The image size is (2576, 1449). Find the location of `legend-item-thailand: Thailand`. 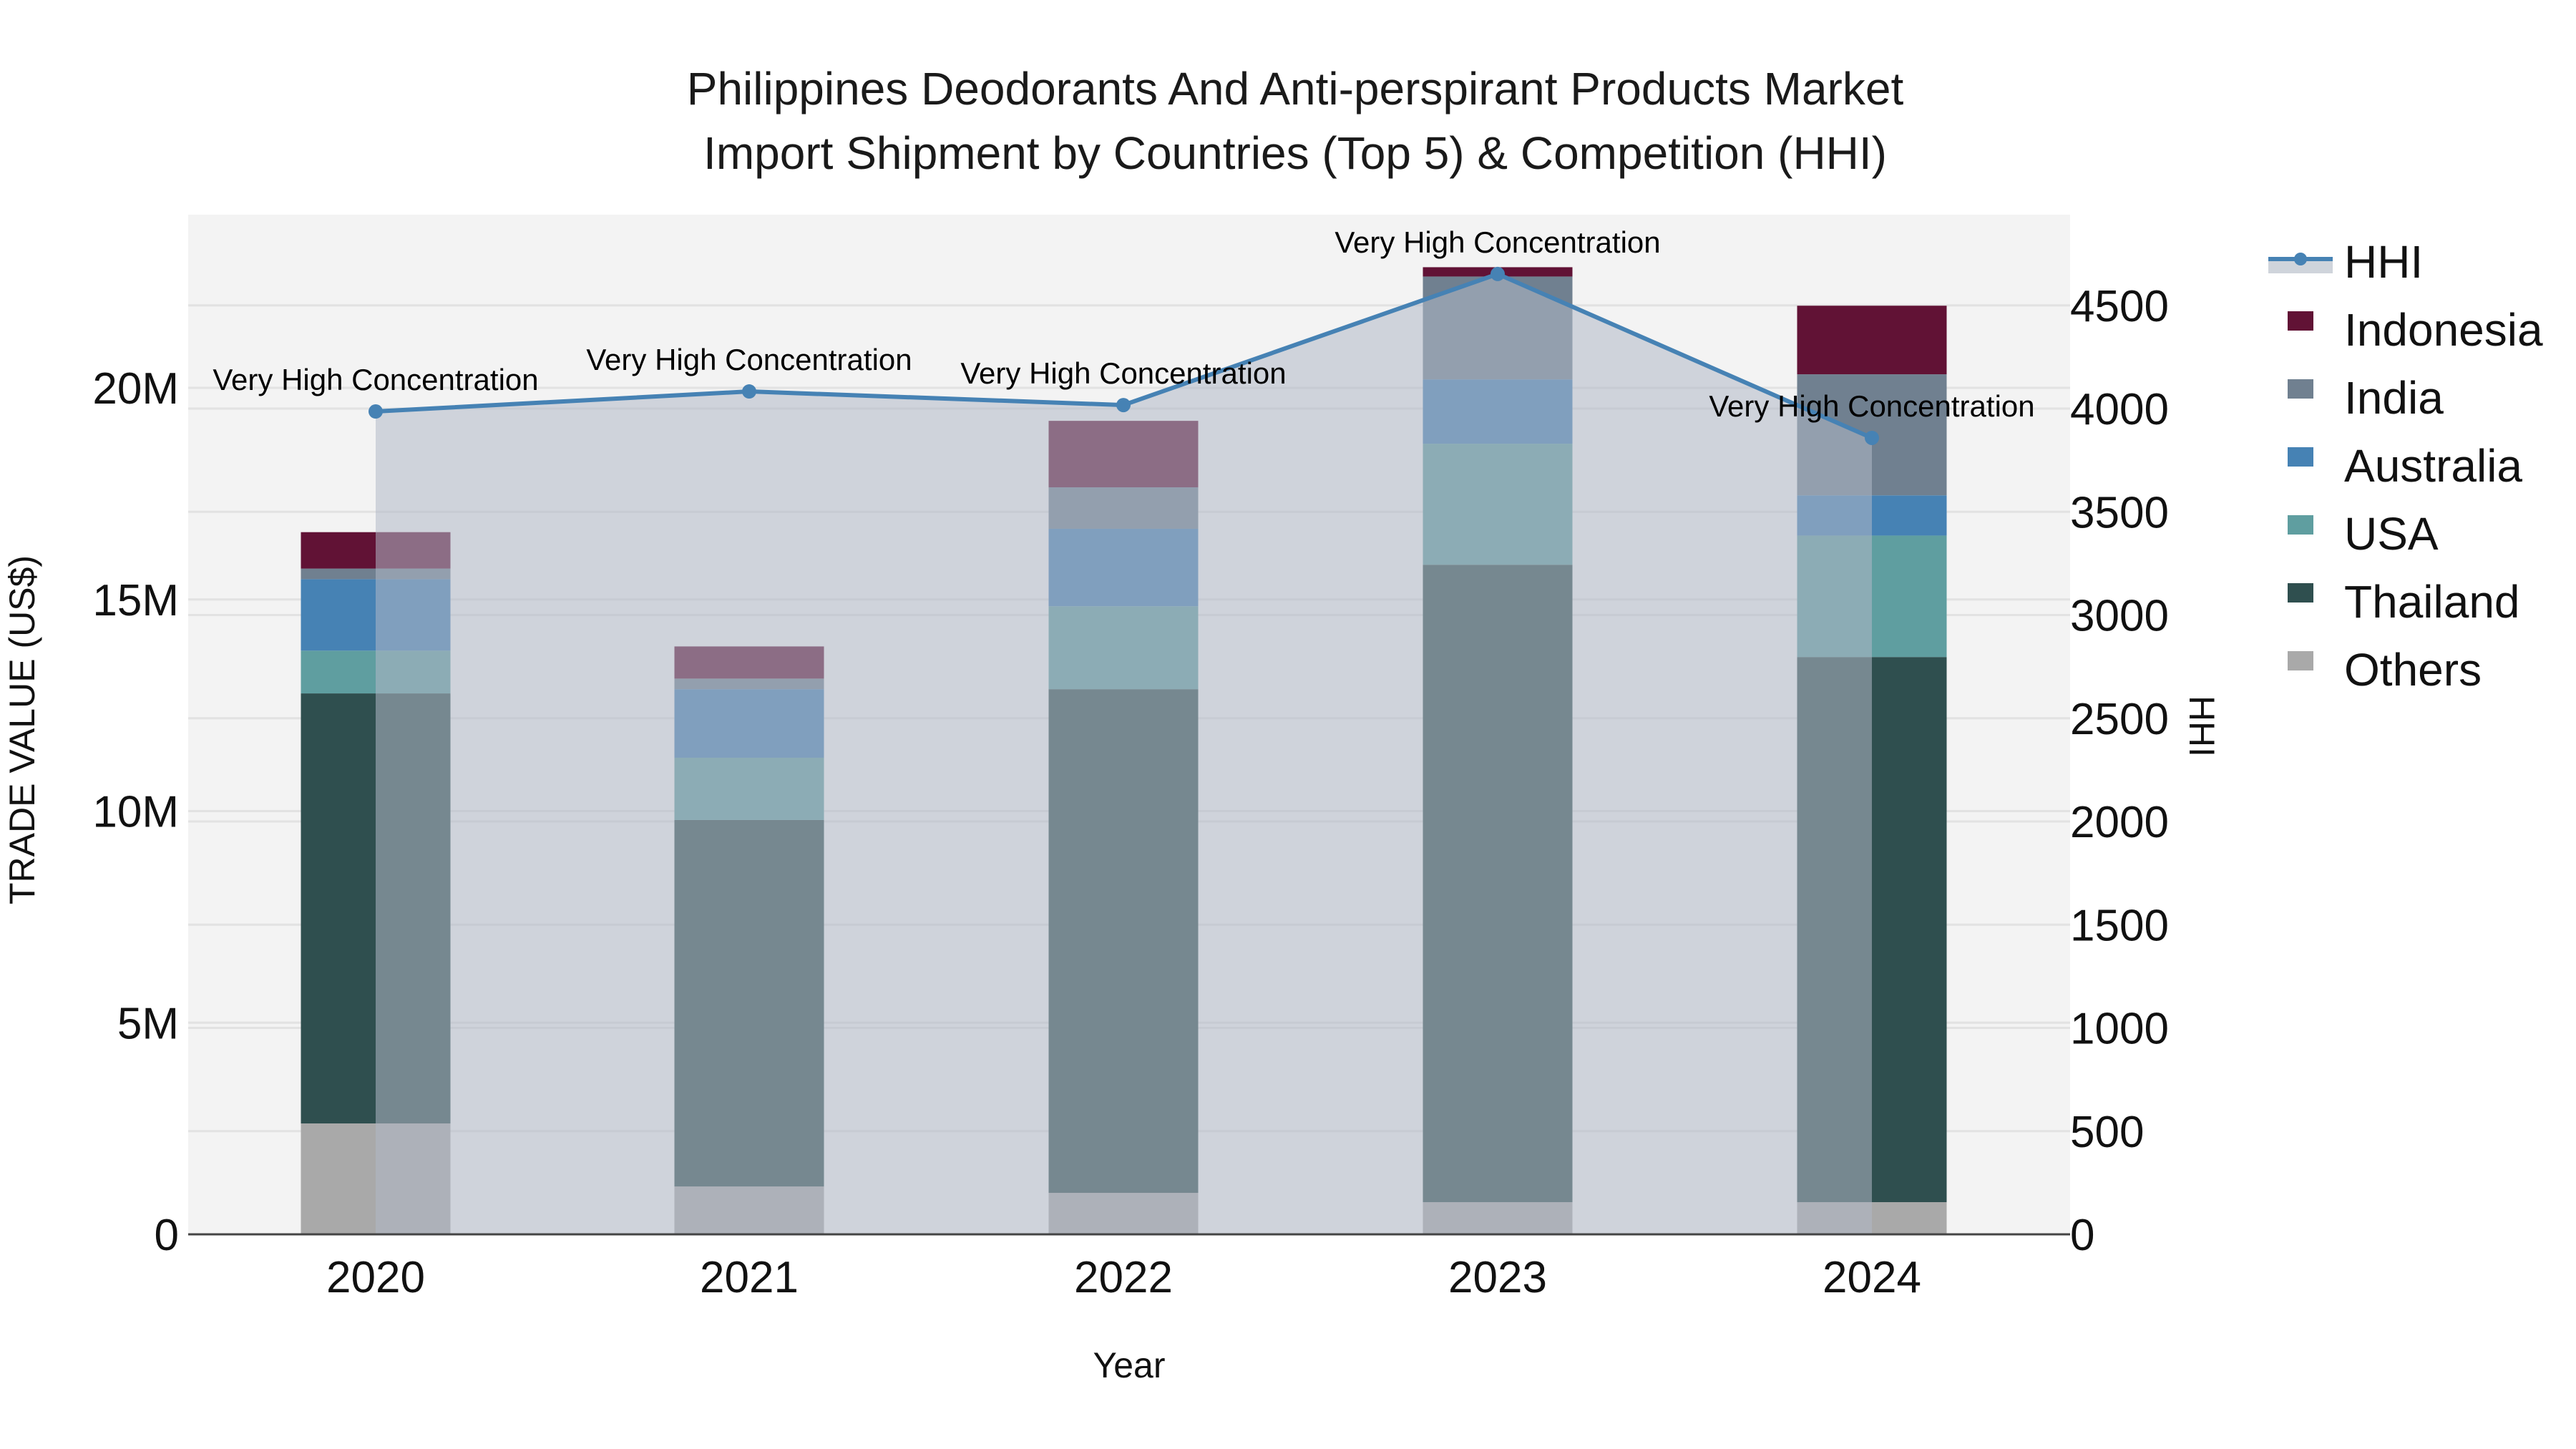

legend-item-thailand: Thailand is located at coordinates (2404, 602).